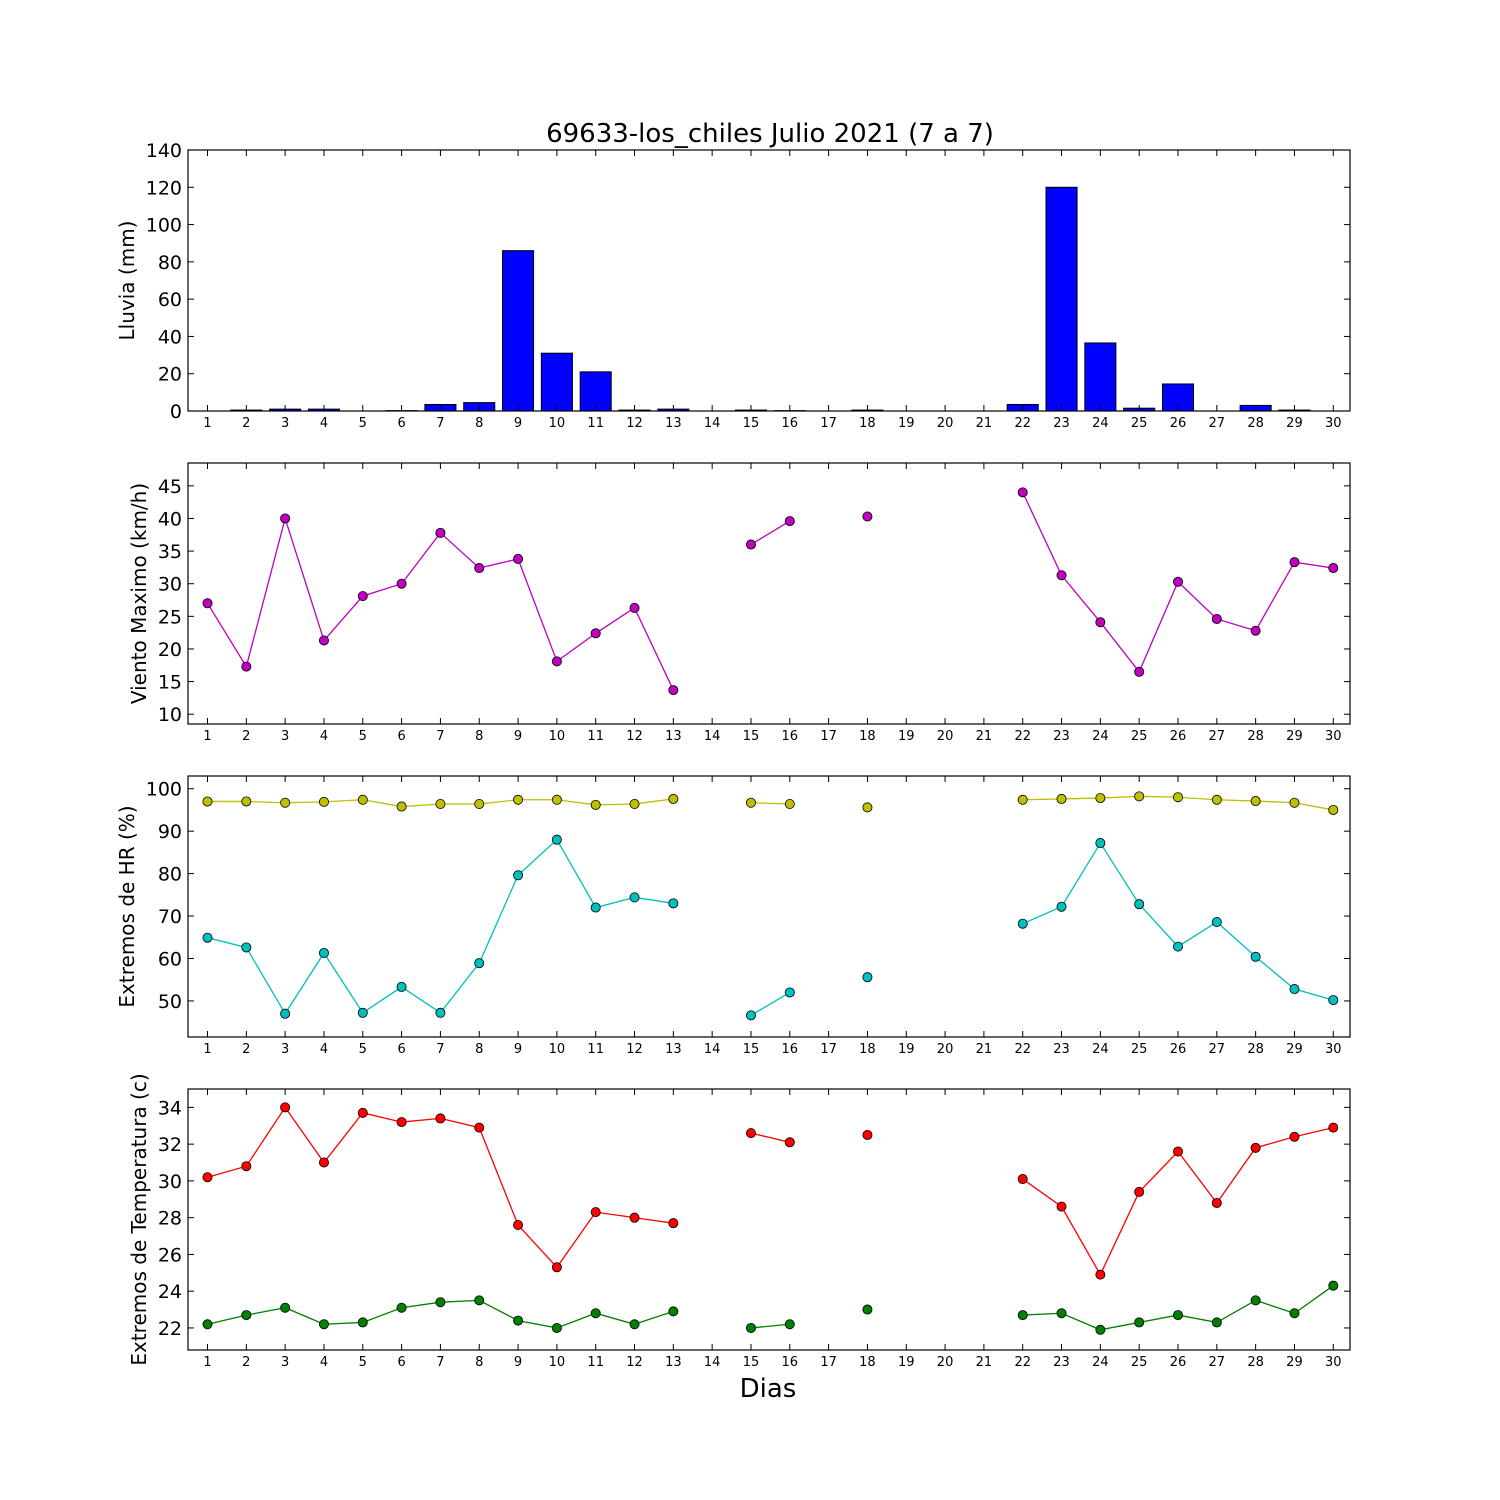 This screenshot has height=1500, width=1500. I want to click on xtick-label: 13, so click(673, 1049).